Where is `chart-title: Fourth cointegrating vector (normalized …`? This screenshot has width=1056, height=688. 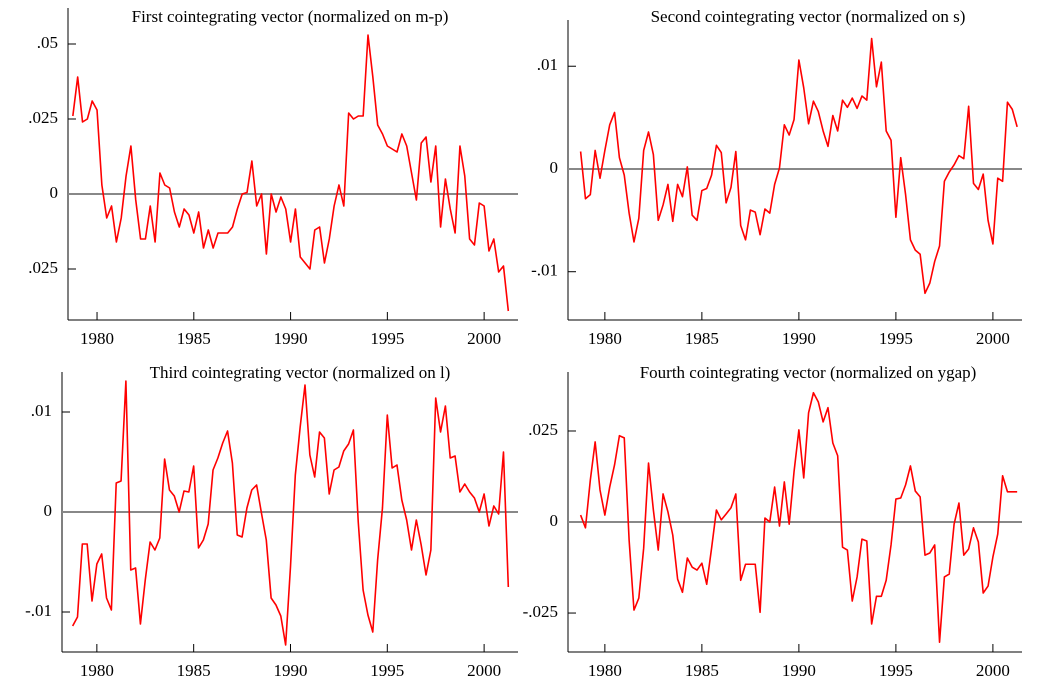 chart-title: Fourth cointegrating vector (normalized … is located at coordinates (808, 372).